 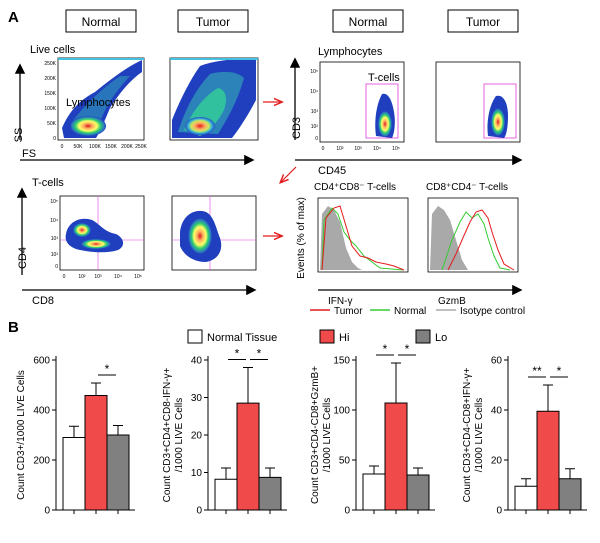 I want to click on legend-swatch-hi, so click(x=327, y=336).